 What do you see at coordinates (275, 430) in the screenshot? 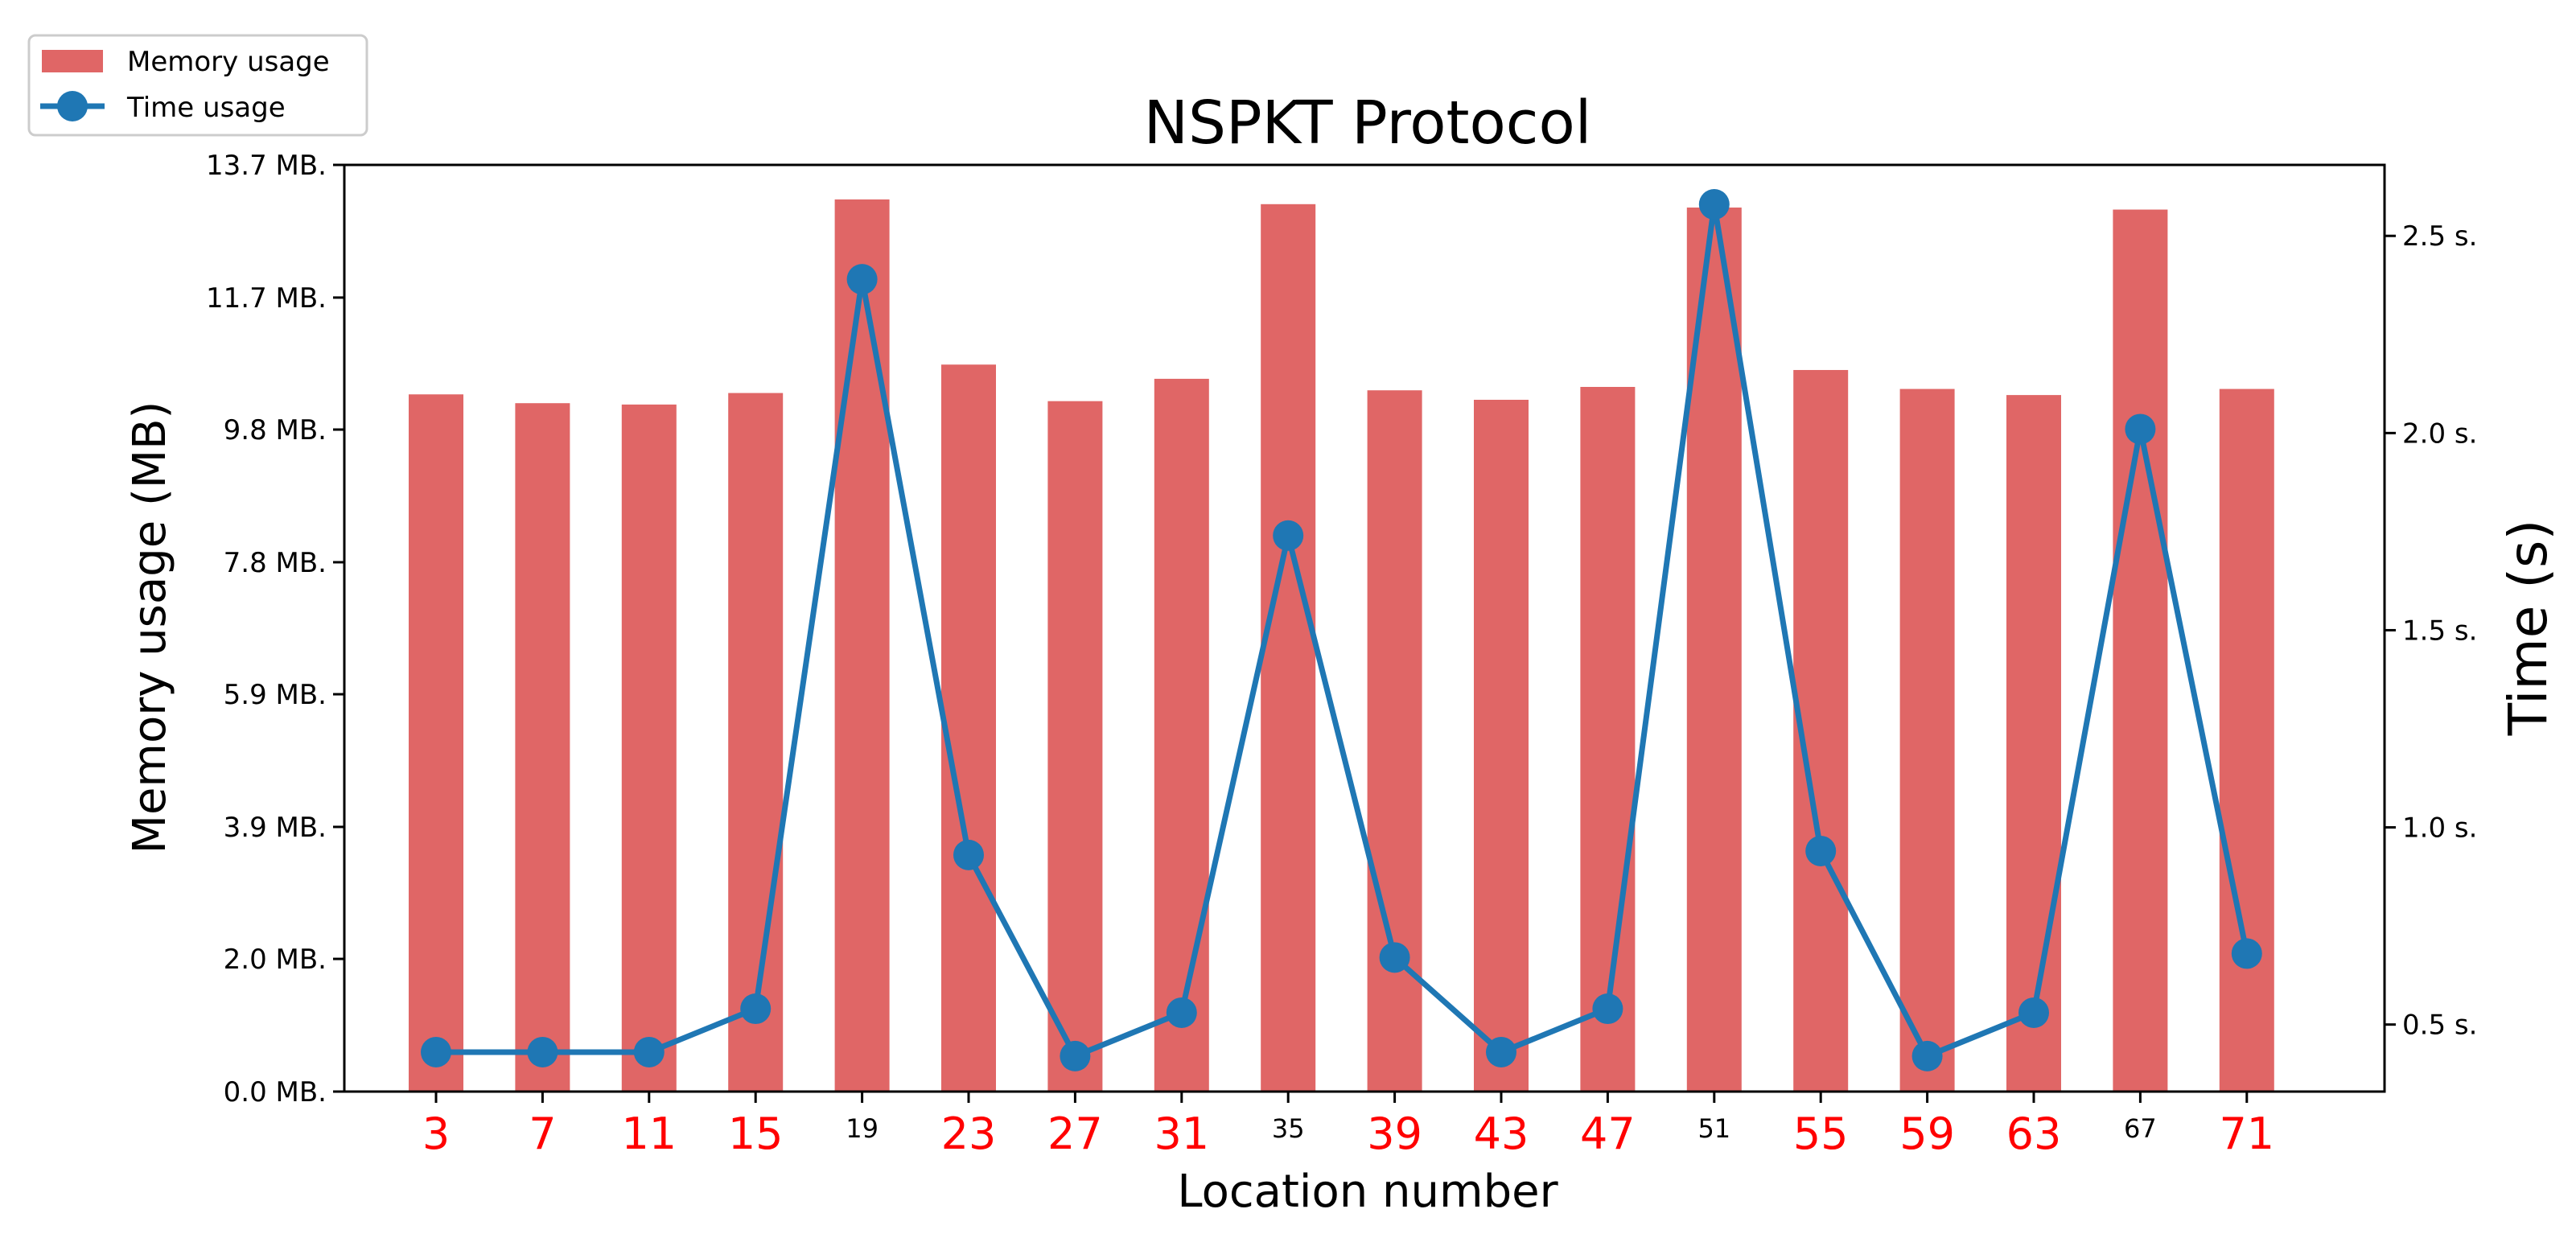
I see `y-tick-label: 9.8 MB.` at bounding box center [275, 430].